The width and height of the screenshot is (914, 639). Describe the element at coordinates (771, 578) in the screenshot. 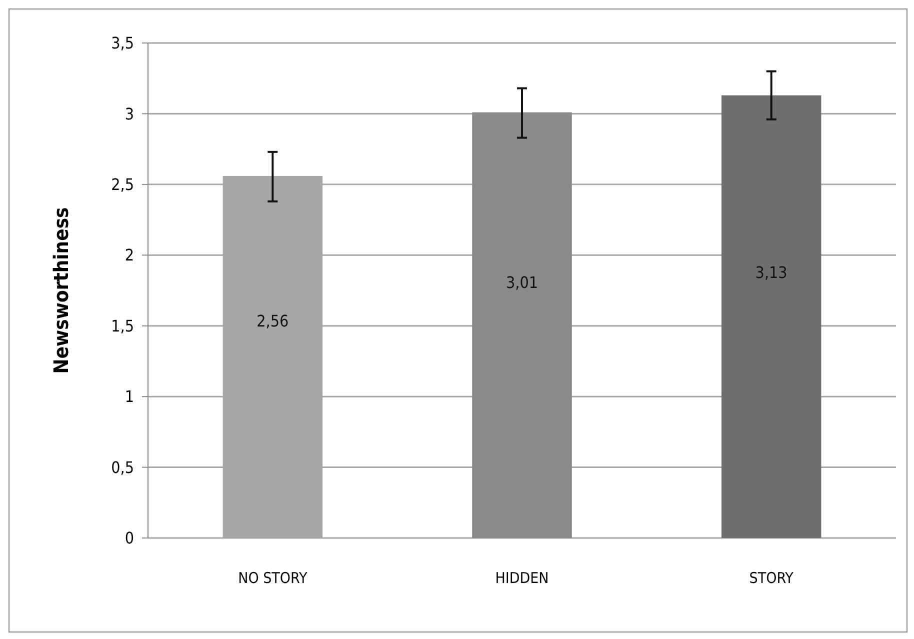

I see `x-tick-label: STORY` at that location.